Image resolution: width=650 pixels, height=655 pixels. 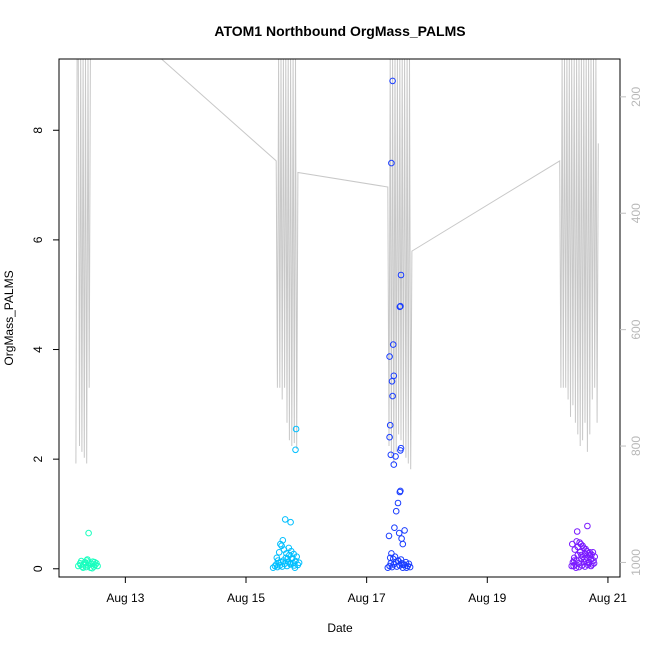 I want to click on y-tick-label: 2, so click(x=38, y=458).